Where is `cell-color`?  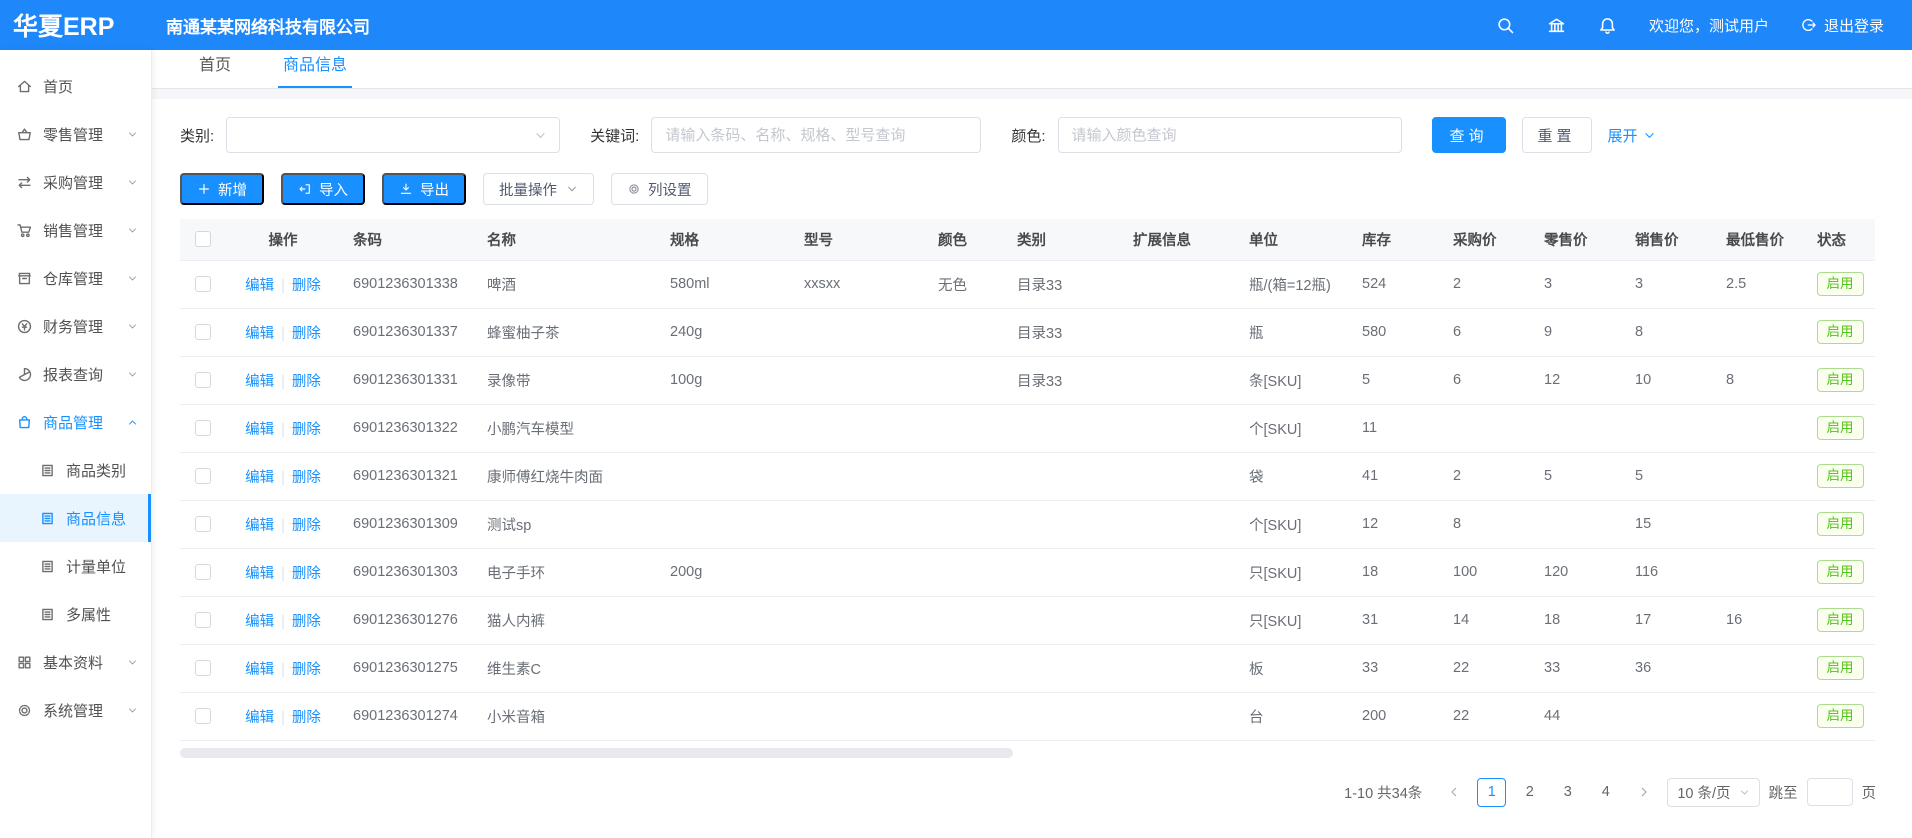
cell-color is located at coordinates (965, 668).